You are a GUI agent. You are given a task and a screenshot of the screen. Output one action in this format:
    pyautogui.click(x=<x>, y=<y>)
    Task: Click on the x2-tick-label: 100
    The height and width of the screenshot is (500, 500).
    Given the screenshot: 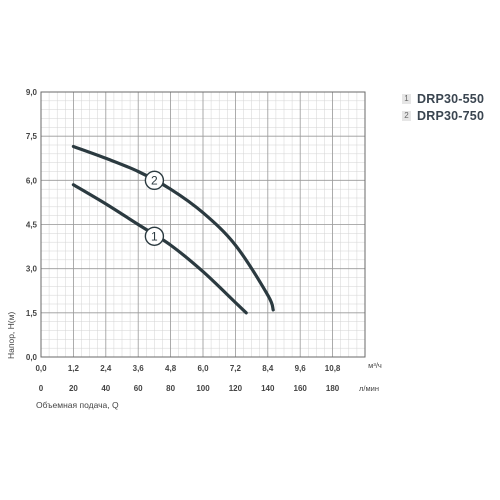 What is the action you would take?
    pyautogui.click(x=203, y=388)
    